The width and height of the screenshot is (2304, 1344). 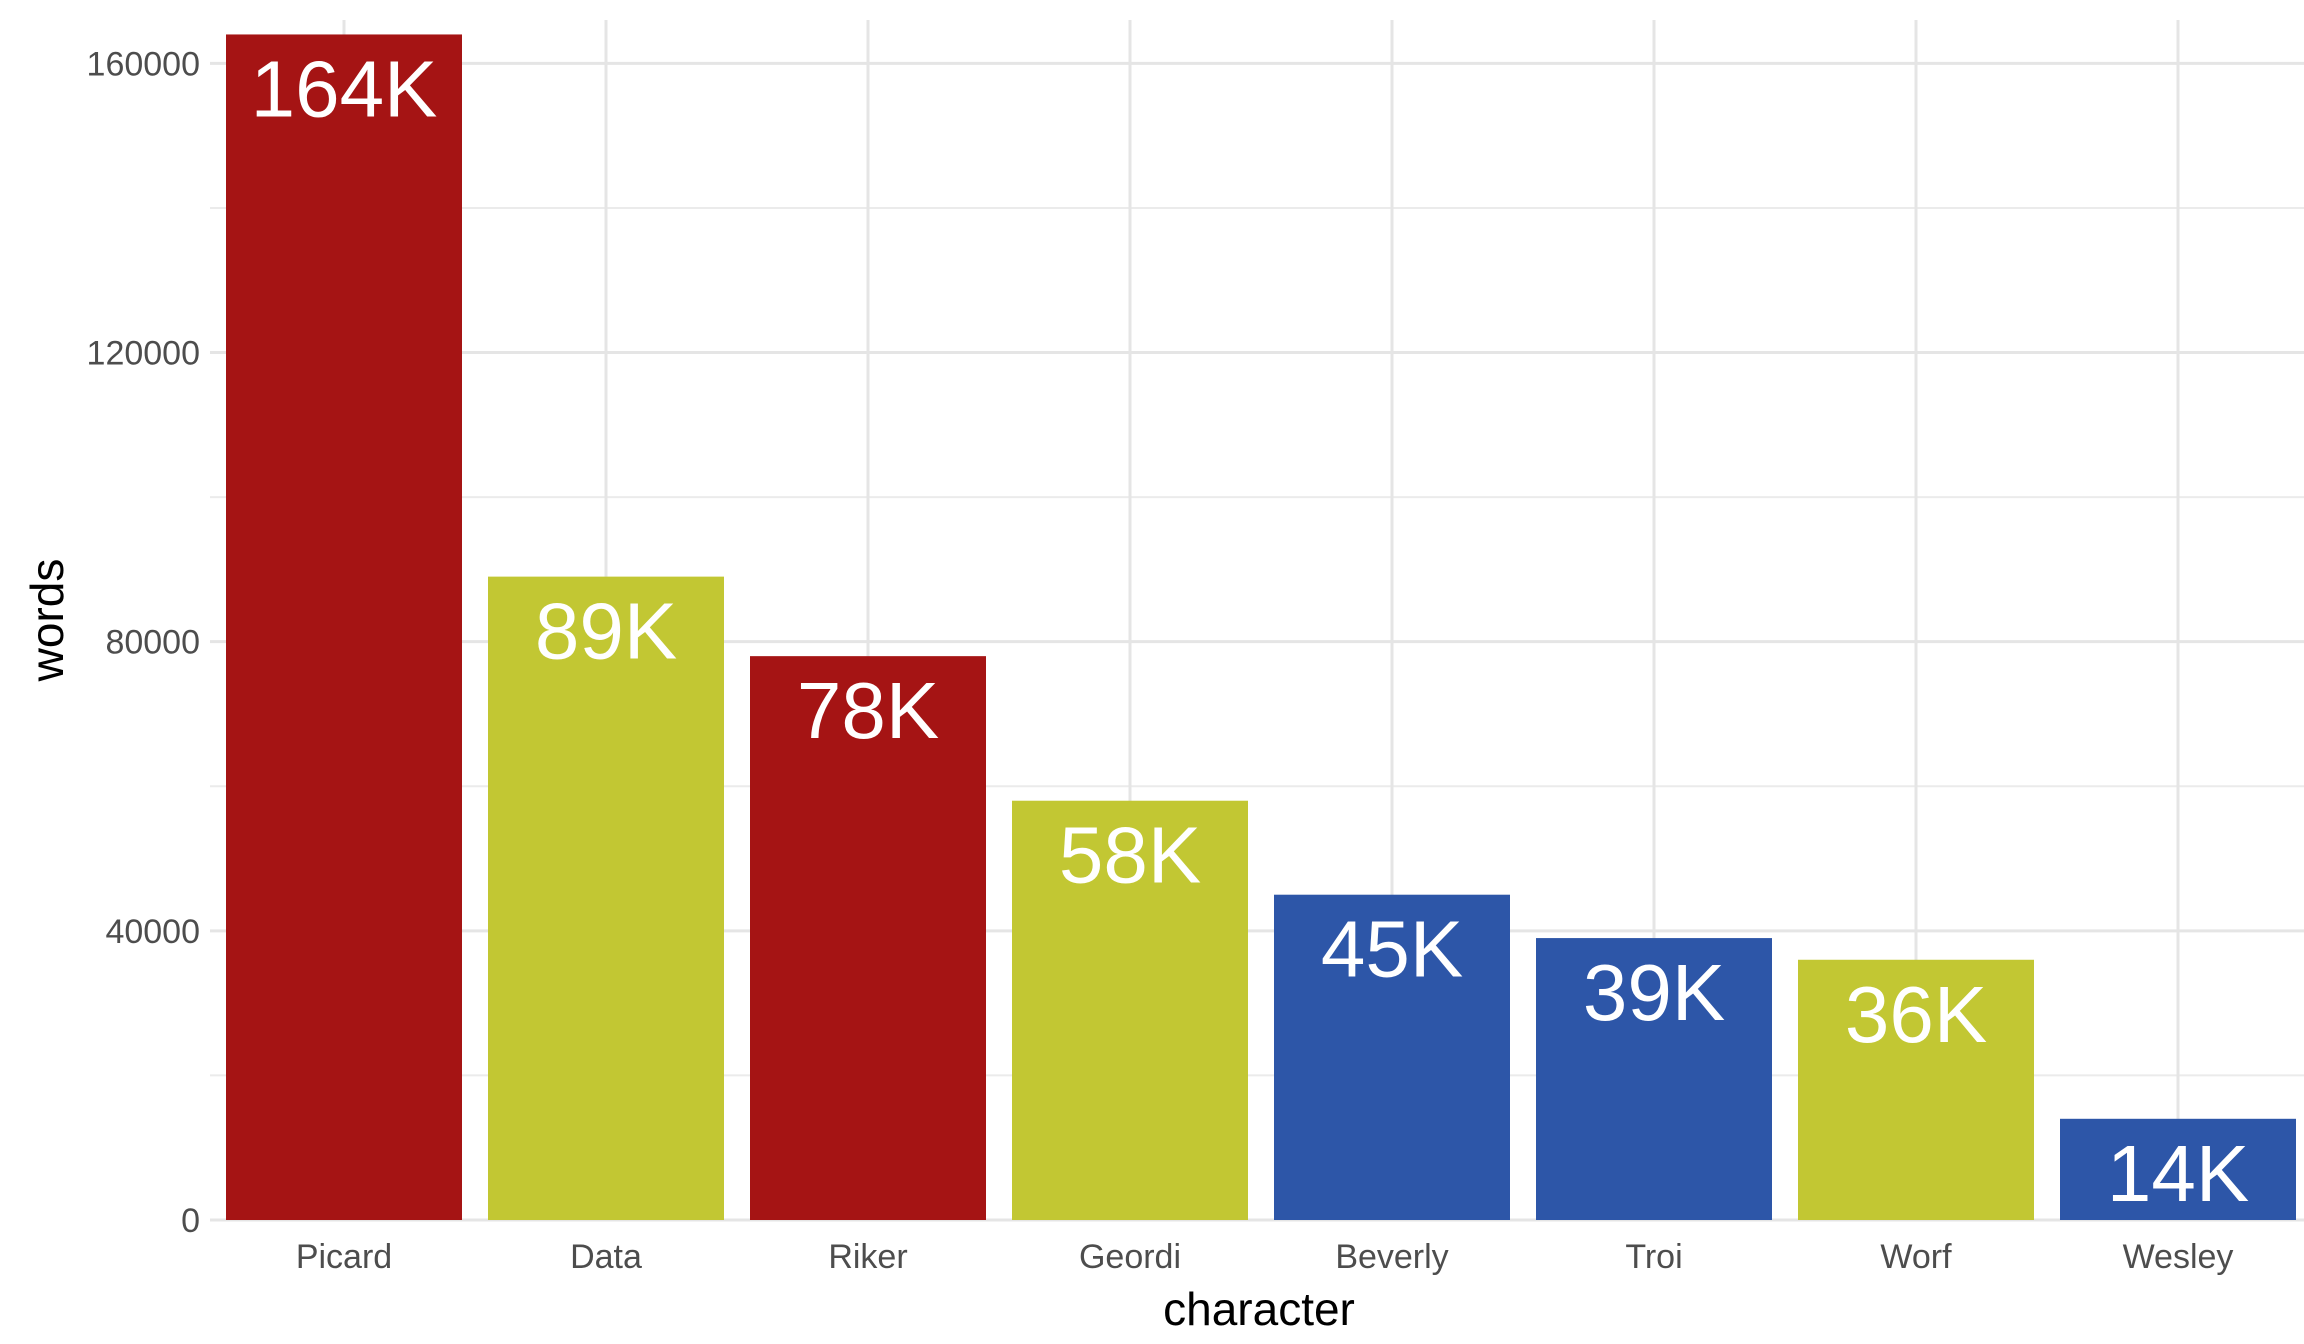 What do you see at coordinates (606, 898) in the screenshot?
I see `bar-data` at bounding box center [606, 898].